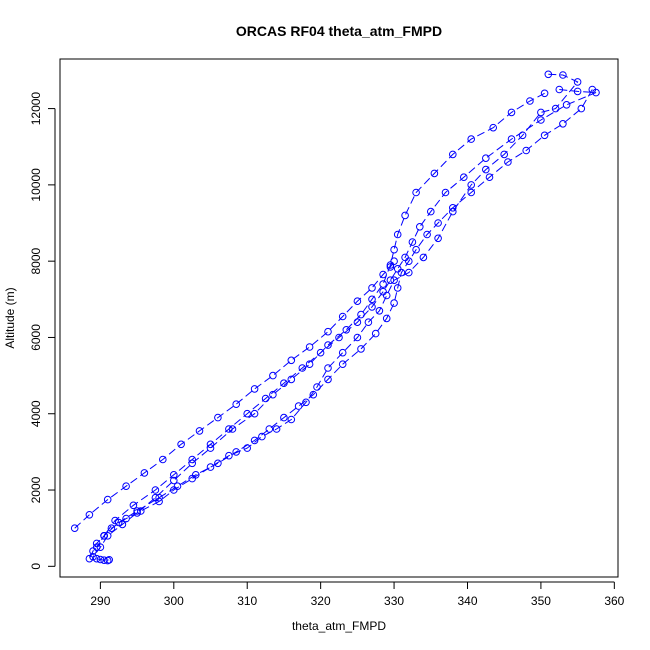 The image size is (650, 650). I want to click on y-tick-label: 12000, so click(36, 109).